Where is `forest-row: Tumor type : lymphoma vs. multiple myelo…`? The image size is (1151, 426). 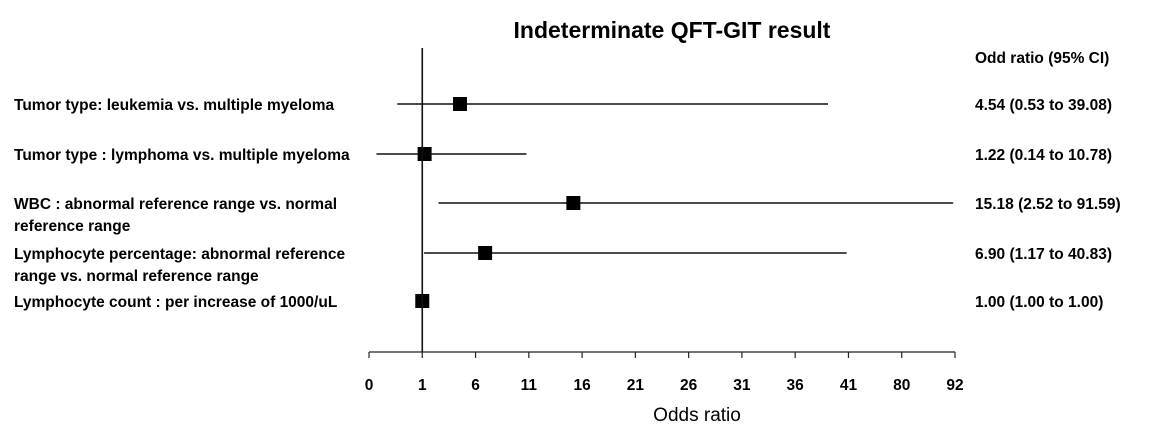 forest-row: Tumor type : lymphoma vs. multiple myelo… is located at coordinates (563, 155).